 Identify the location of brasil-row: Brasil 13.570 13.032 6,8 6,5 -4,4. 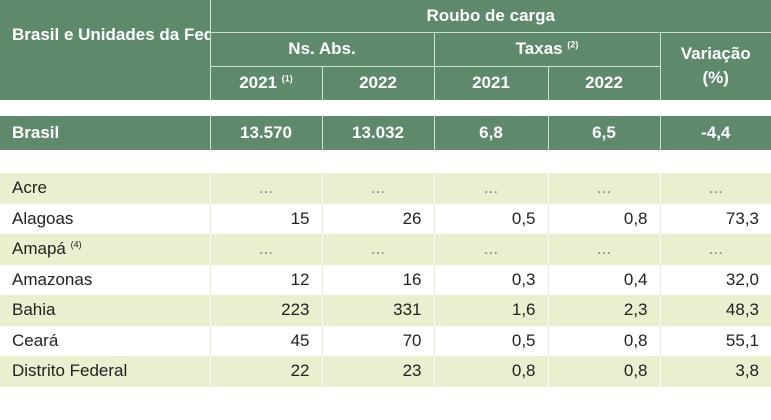
(385, 133).